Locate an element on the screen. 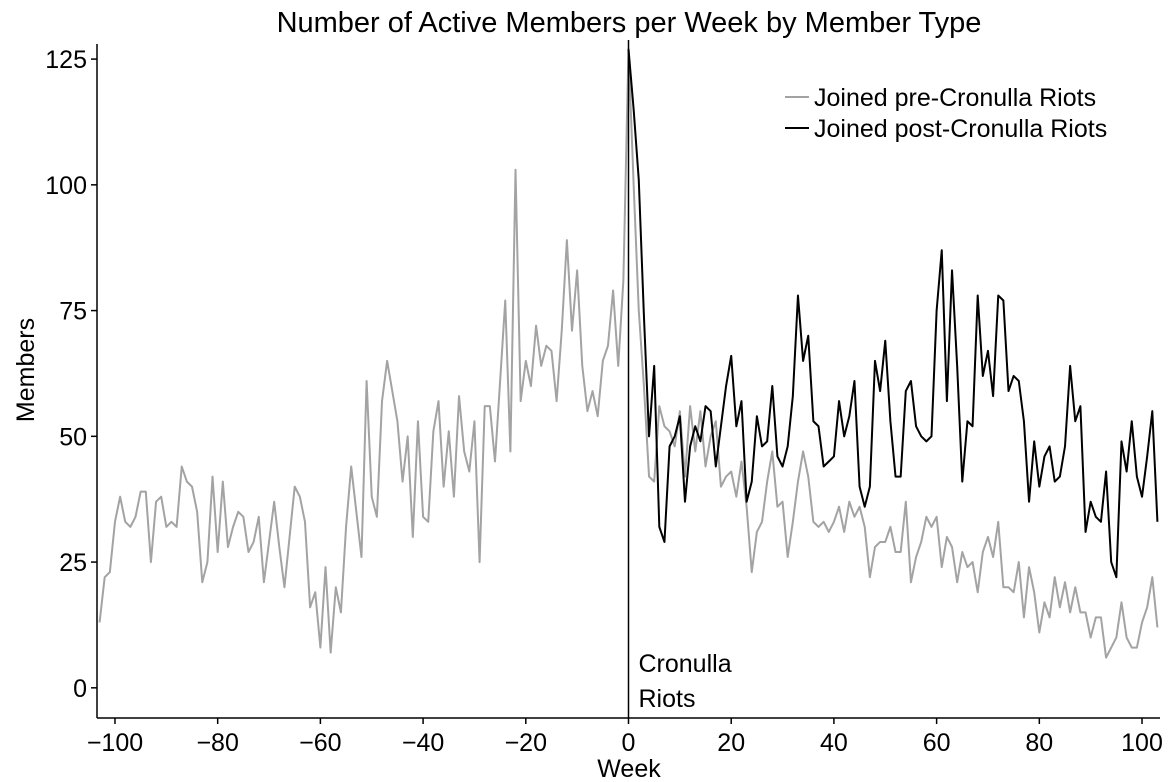 Image resolution: width=1175 pixels, height=782 pixels. y-tick-label: 100 is located at coordinates (66, 186).